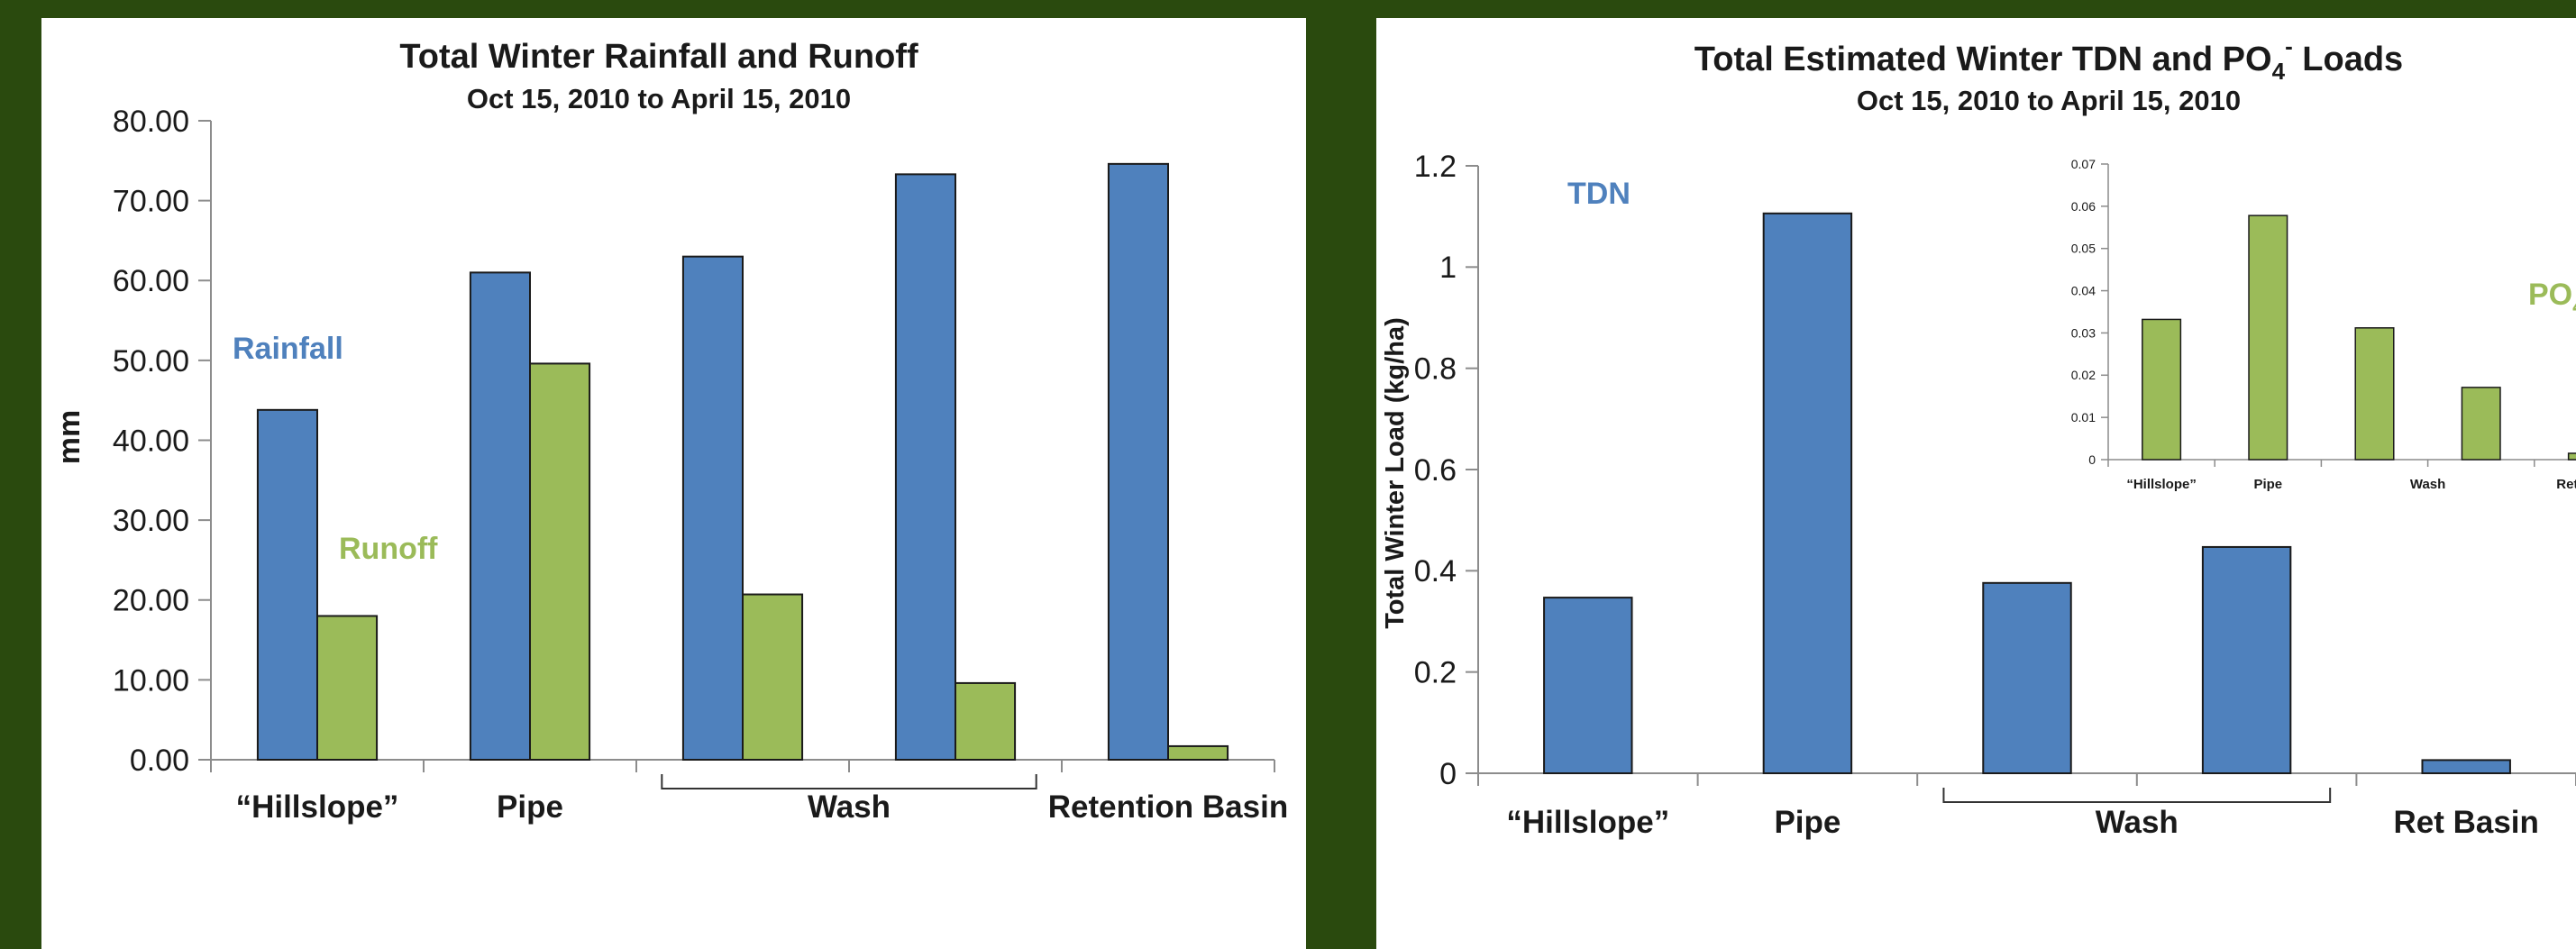  Describe the element at coordinates (2083, 417) in the screenshot. I see `y-tick-label: 0.01` at that location.